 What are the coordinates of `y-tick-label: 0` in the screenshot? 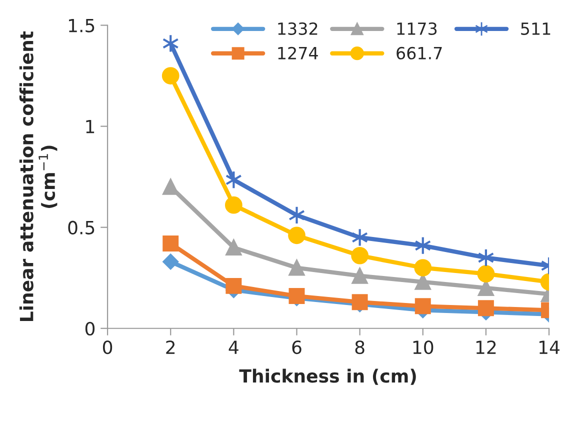 It's located at (90, 329).